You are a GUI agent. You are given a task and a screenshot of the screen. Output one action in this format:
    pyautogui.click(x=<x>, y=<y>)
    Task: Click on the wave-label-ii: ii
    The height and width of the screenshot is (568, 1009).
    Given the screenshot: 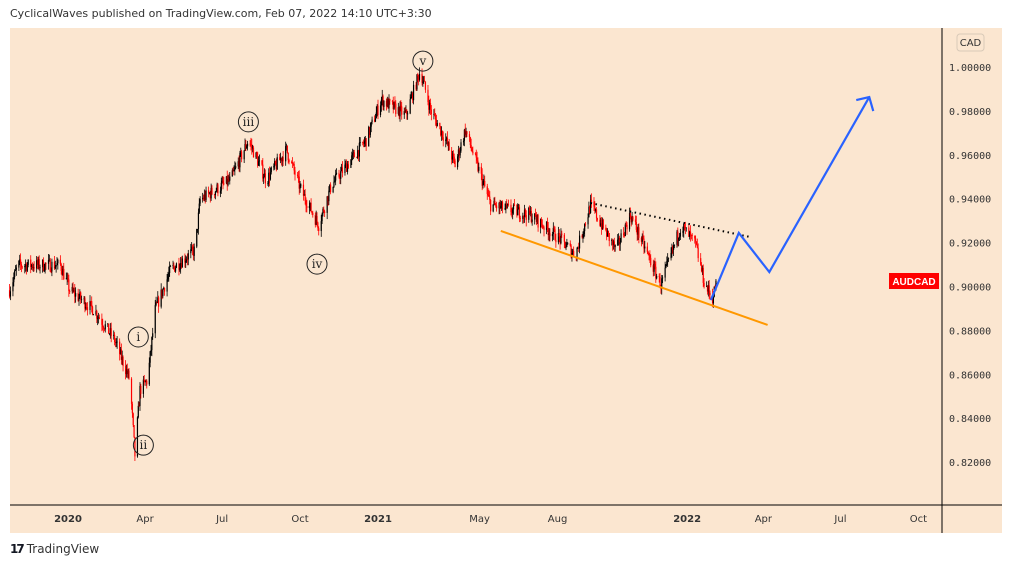 What is the action you would take?
    pyautogui.click(x=144, y=445)
    